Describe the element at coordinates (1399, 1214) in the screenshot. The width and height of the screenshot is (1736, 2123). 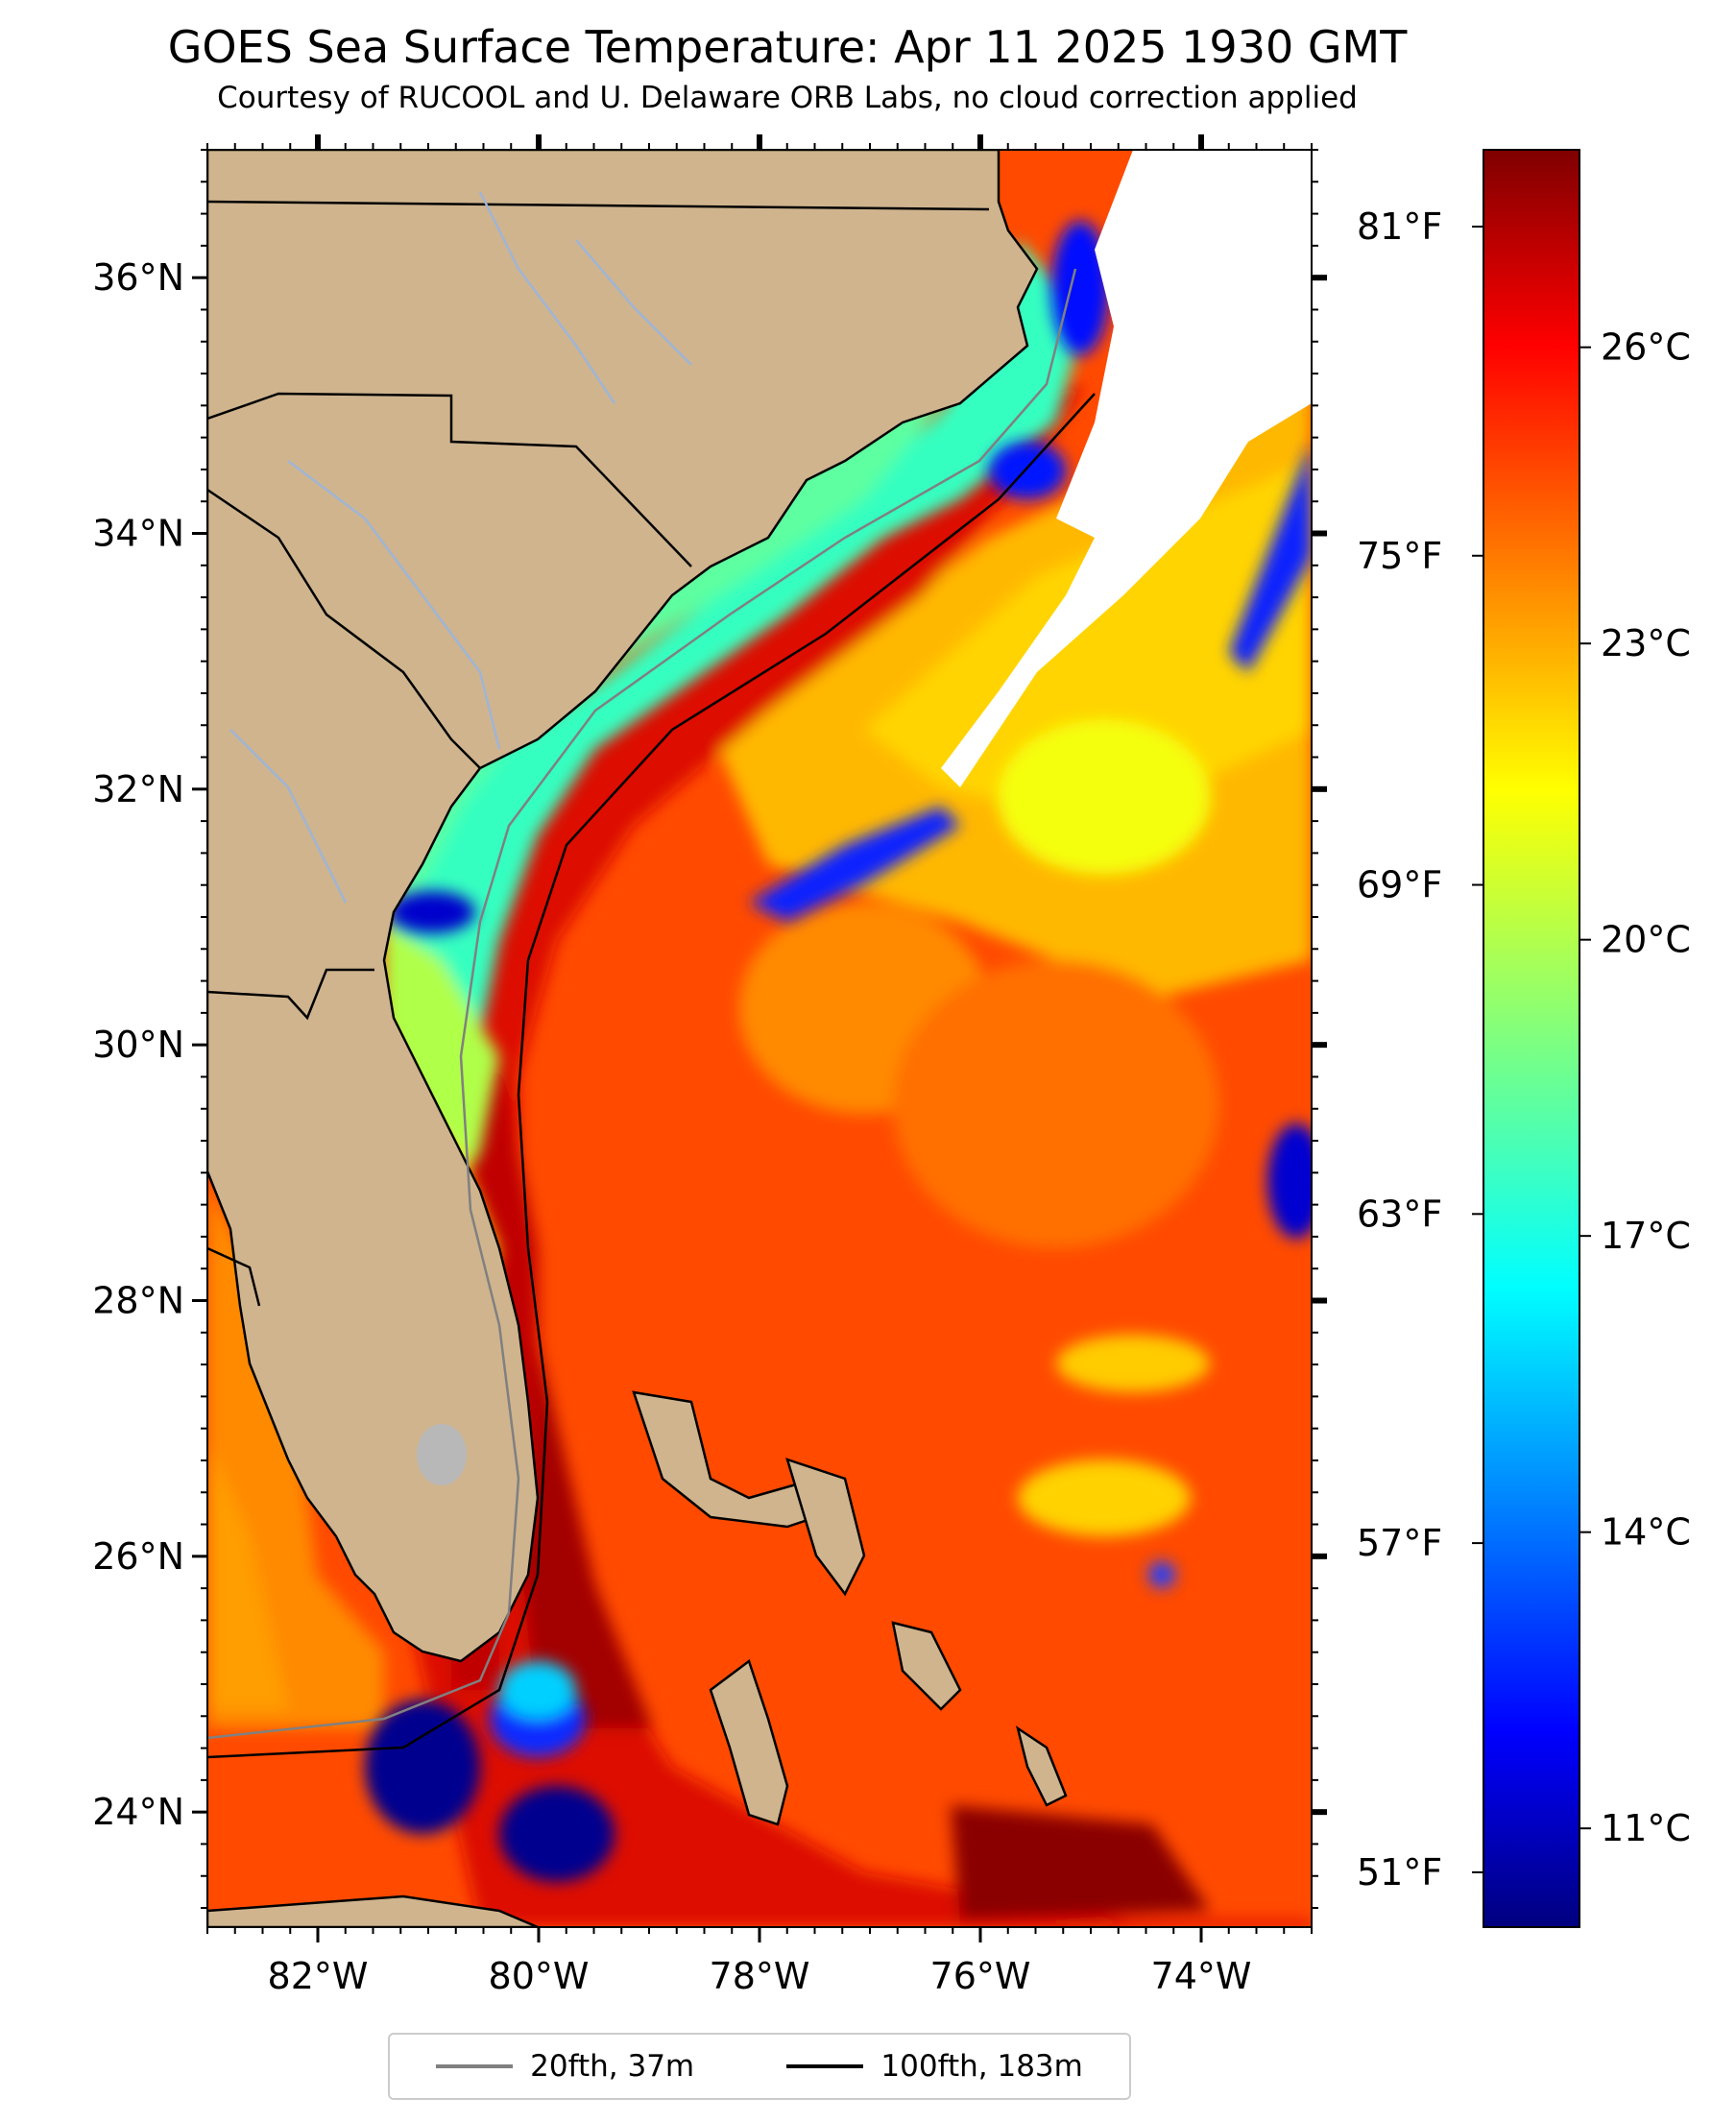
I see `fahrenheit-tick-label: 63°F` at that location.